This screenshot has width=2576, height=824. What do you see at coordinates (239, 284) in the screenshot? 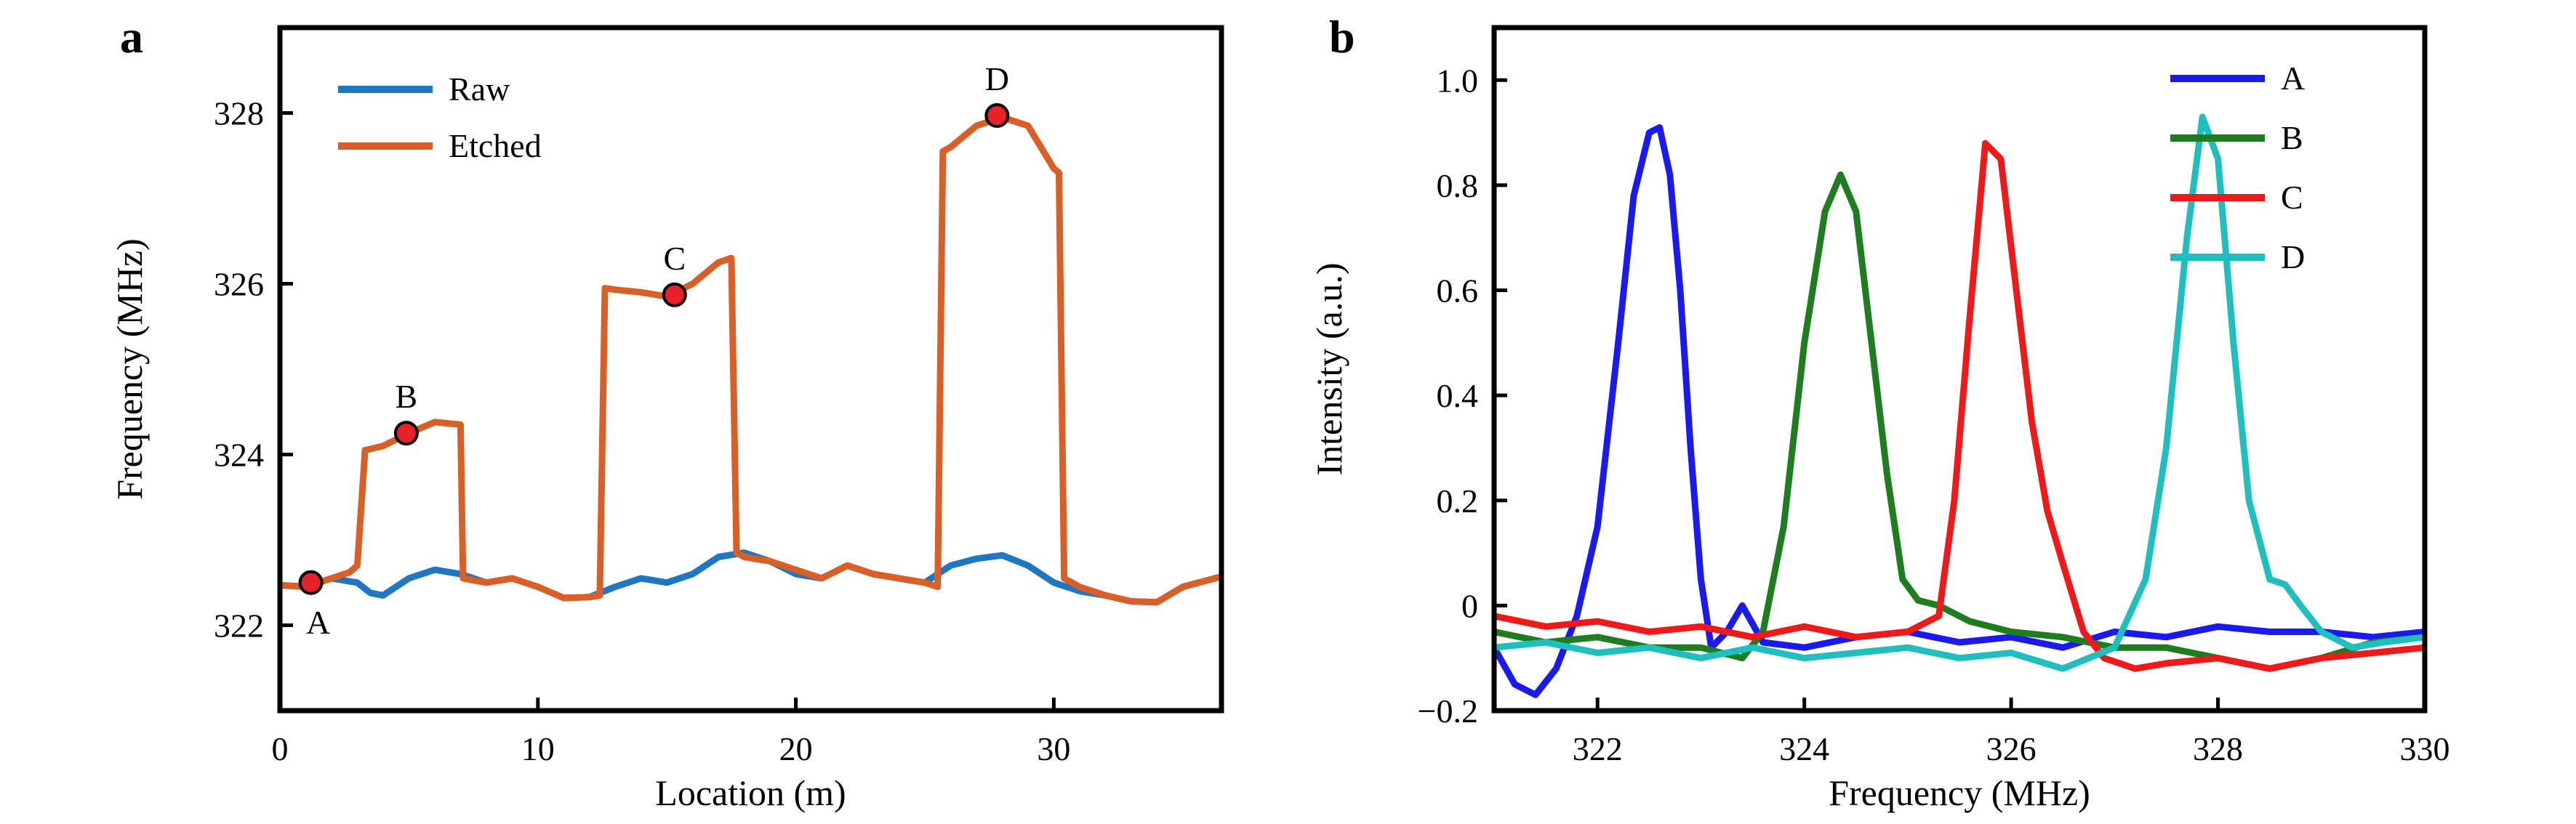
I see `y-tick-label: 326` at bounding box center [239, 284].